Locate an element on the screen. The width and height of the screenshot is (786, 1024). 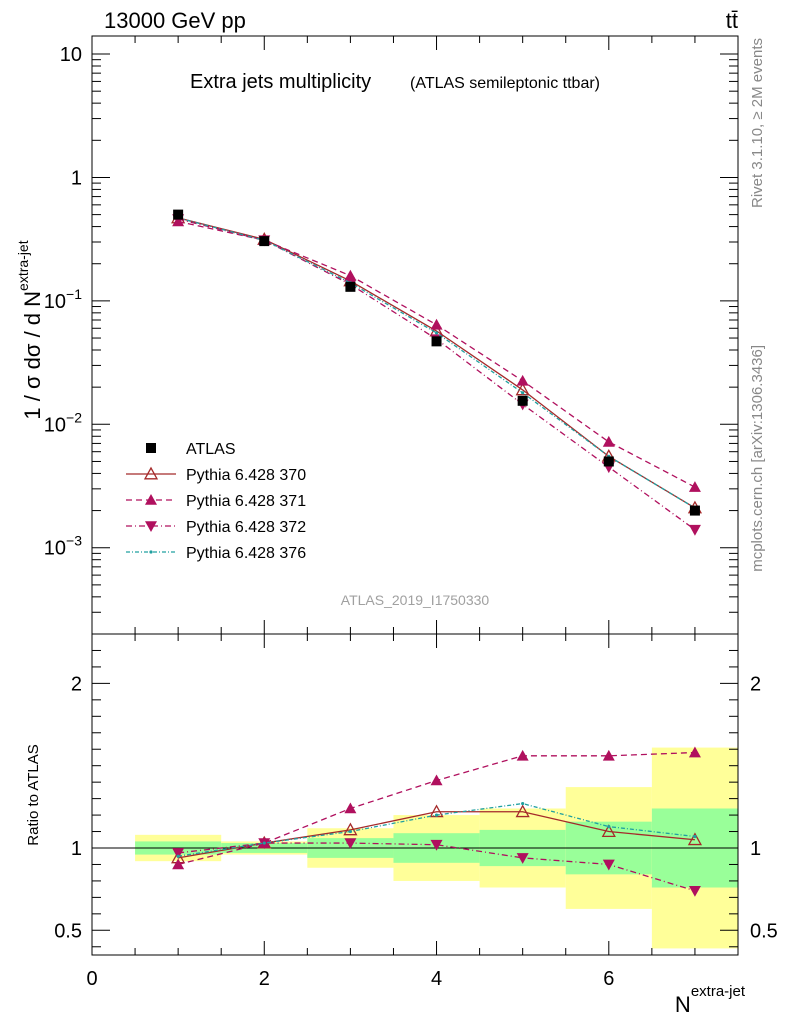
mcplots-label: mcplots.cern.ch [arXiv:1306.3436] is located at coordinates (757, 458).